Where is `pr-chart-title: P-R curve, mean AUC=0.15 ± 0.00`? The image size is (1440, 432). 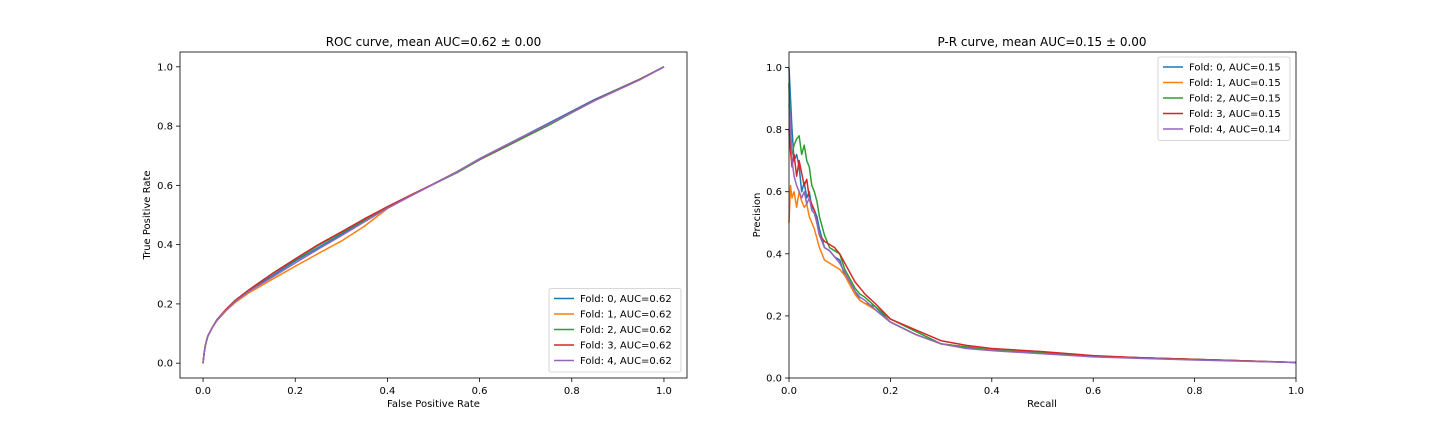 pr-chart-title: P-R curve, mean AUC=0.15 ± 0.00 is located at coordinates (1041, 42).